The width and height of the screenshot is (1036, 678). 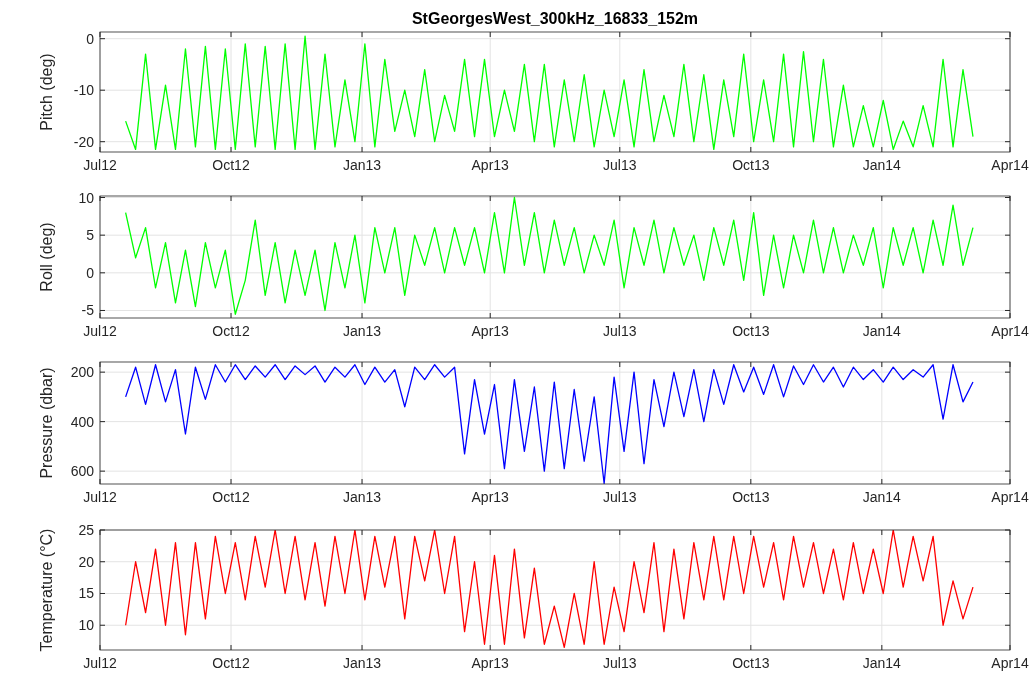 What do you see at coordinates (88, 310) in the screenshot?
I see `y-tick-label: -5` at bounding box center [88, 310].